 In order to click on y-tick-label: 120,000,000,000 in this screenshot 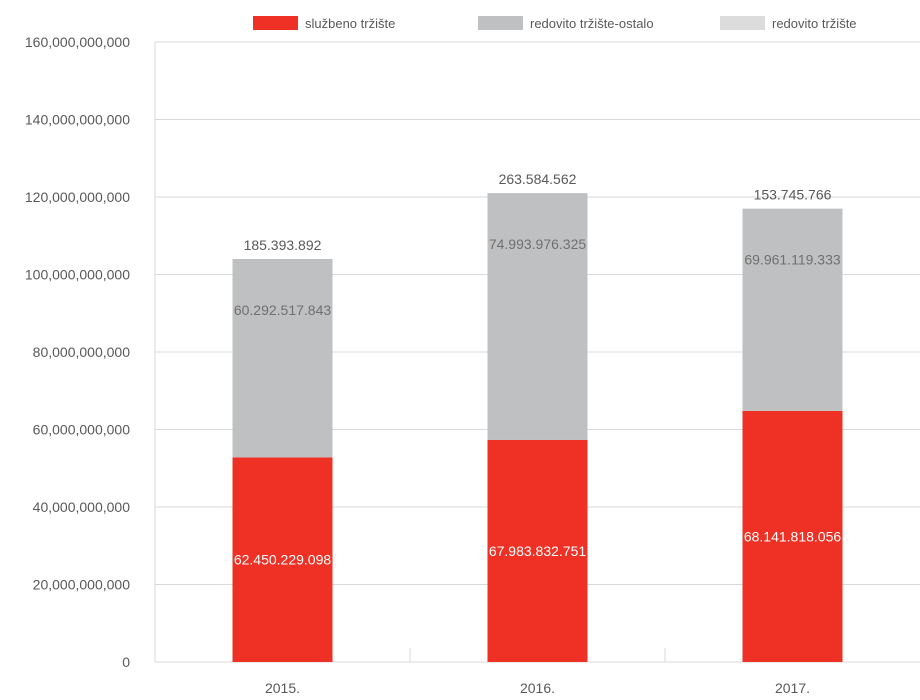, I will do `click(77, 197)`.